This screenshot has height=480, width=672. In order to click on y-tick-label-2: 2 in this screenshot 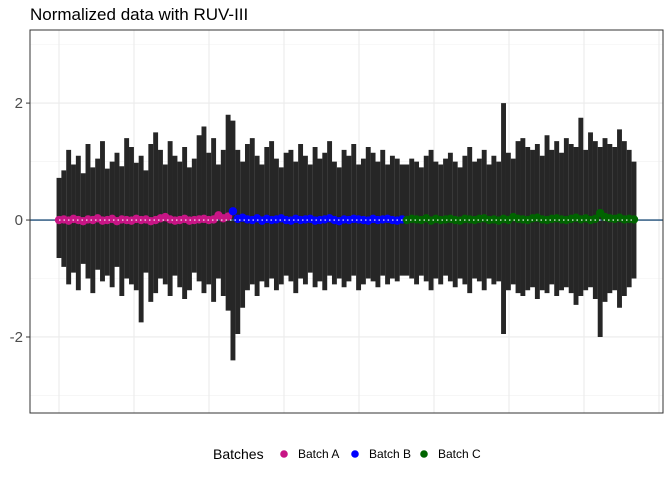, I will do `click(19, 103)`.